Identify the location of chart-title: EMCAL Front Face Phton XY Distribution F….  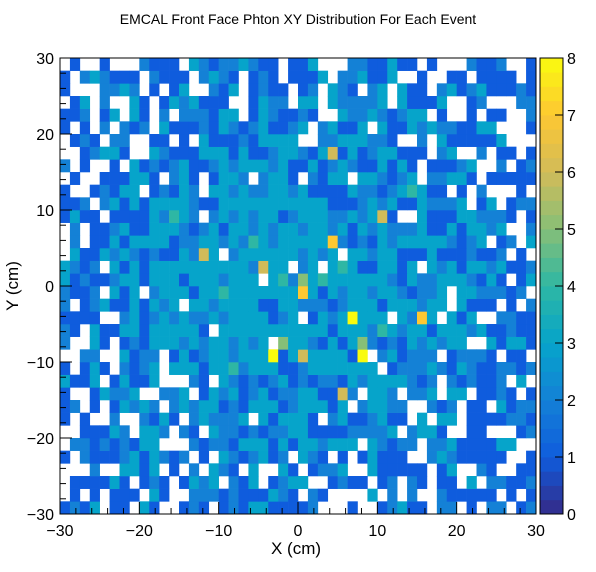
(298, 19).